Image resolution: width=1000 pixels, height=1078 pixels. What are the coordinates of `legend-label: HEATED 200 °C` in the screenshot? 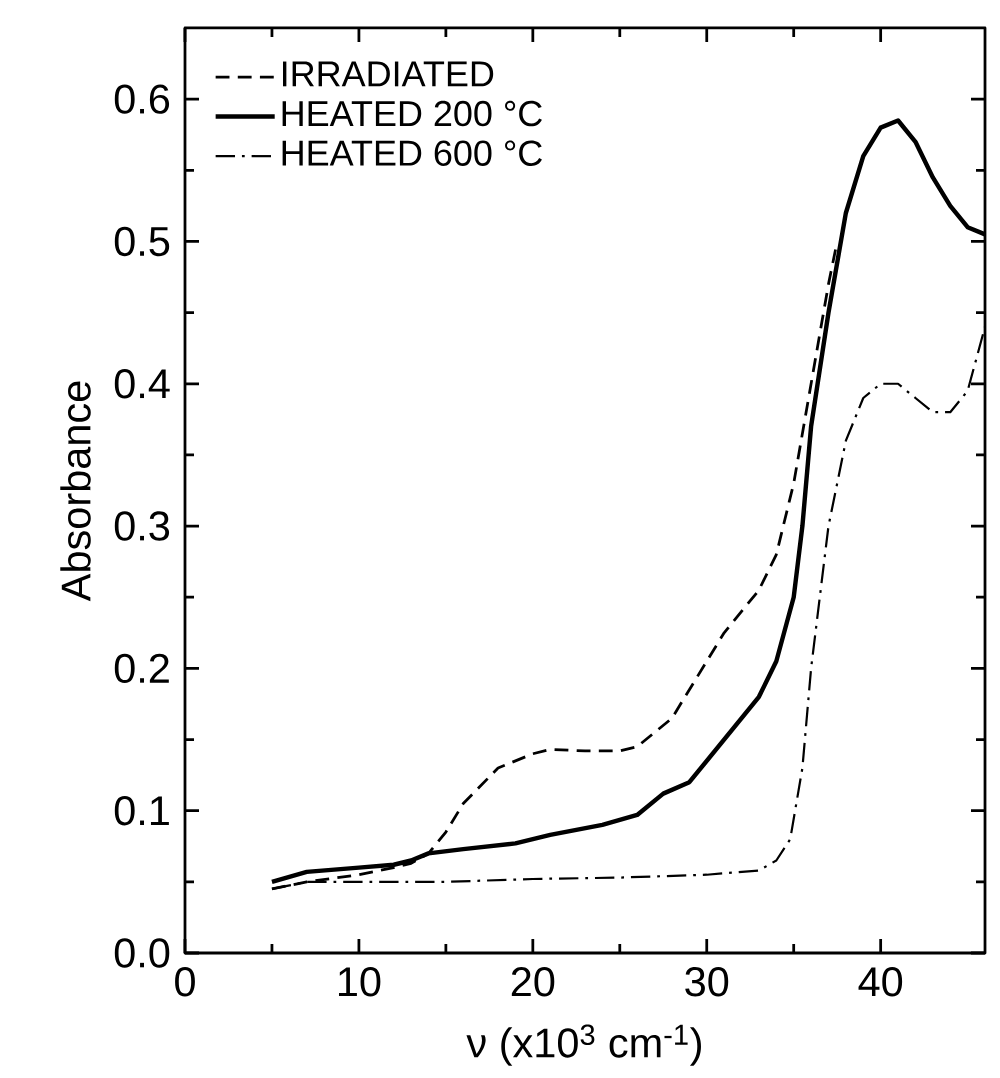 It's located at (412, 113).